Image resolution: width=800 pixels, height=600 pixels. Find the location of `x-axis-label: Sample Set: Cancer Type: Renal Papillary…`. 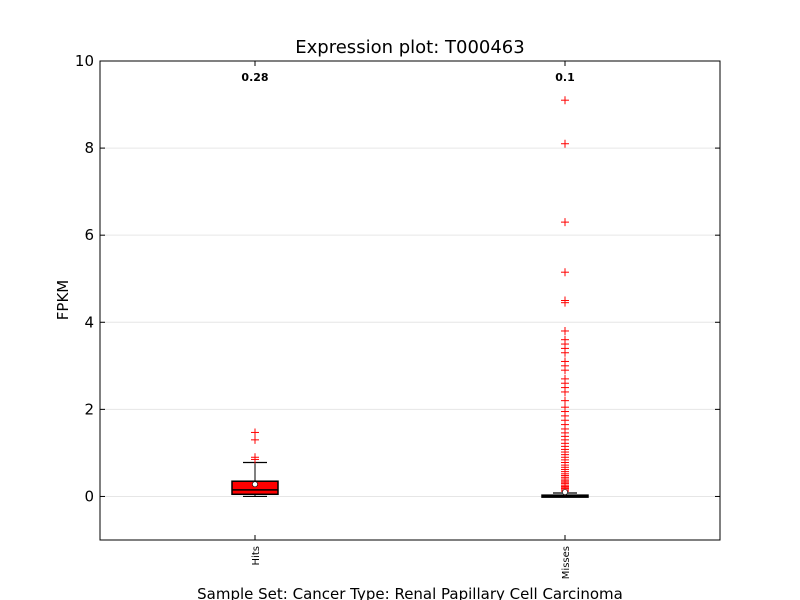

x-axis-label: Sample Set: Cancer Type: Renal Papillary… is located at coordinates (410, 592).